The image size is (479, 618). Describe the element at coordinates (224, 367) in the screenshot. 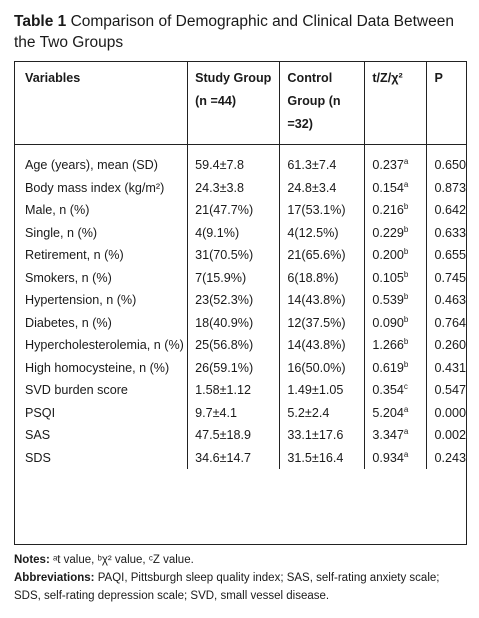

I see `cell-study-group-text: 26(59.1%)` at that location.